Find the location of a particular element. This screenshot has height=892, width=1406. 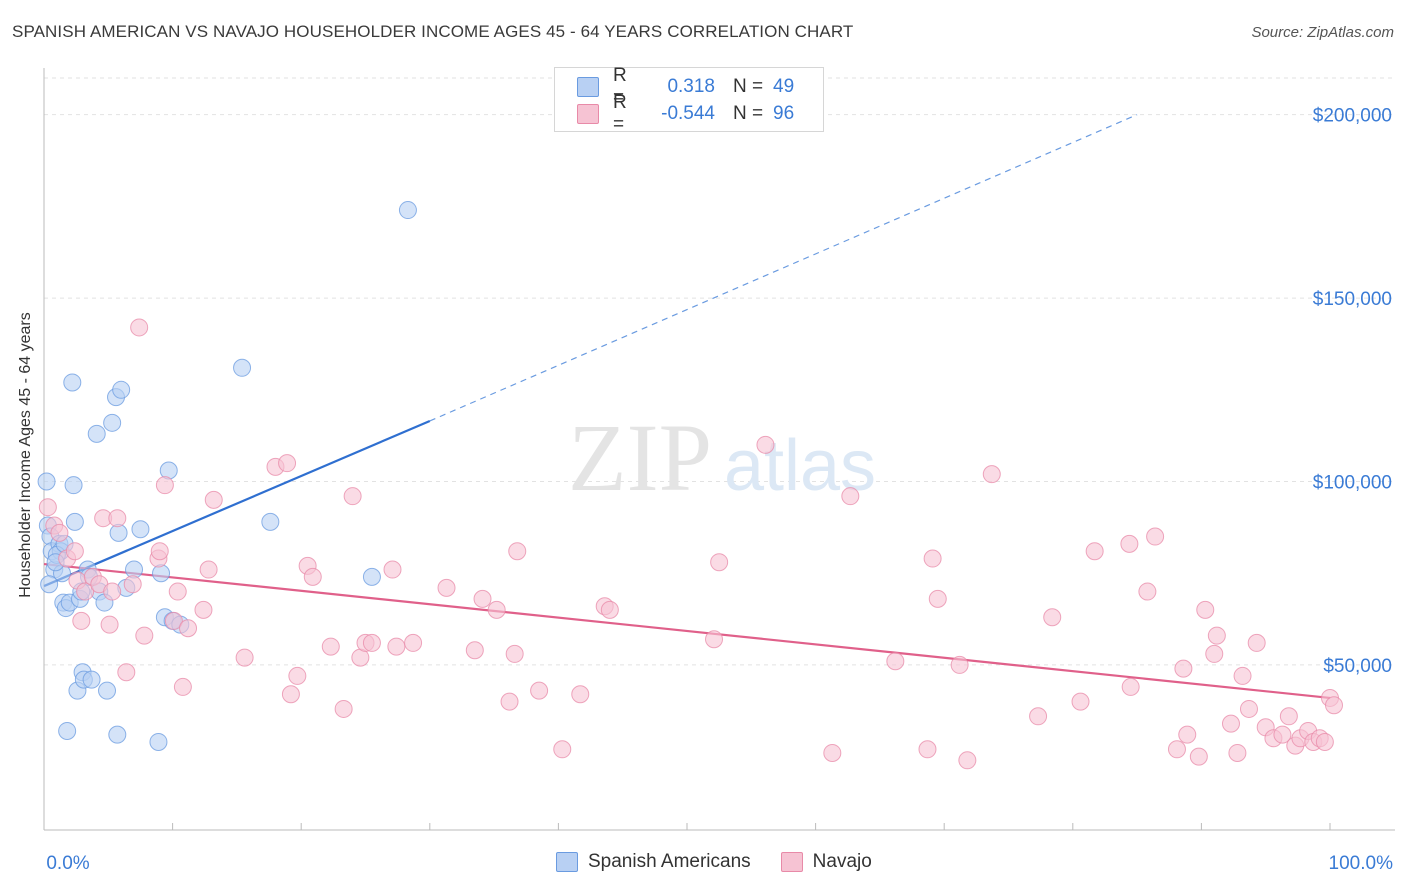

legend-item-spanish-americans: Spanish Americans is located at coordinates (653, 862).